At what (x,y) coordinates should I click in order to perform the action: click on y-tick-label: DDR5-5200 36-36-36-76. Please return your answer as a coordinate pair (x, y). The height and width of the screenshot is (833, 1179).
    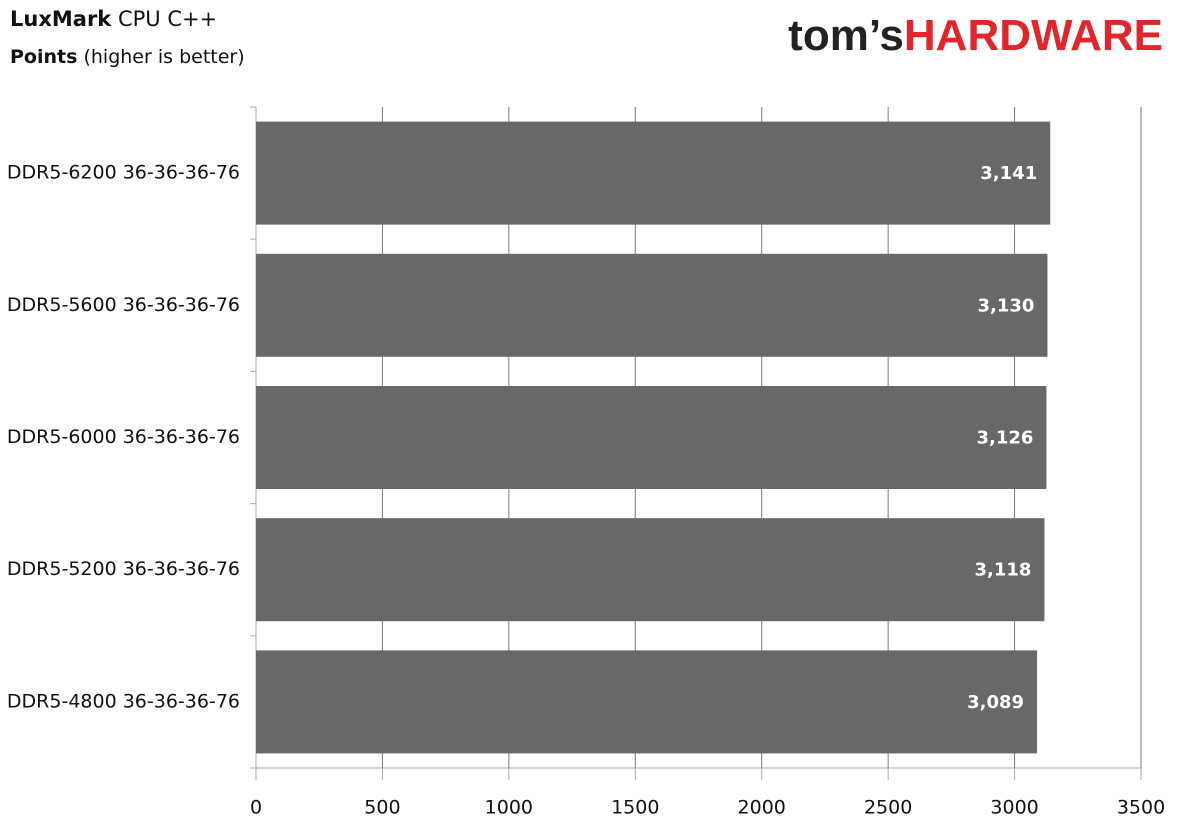
    Looking at the image, I should click on (123, 569).